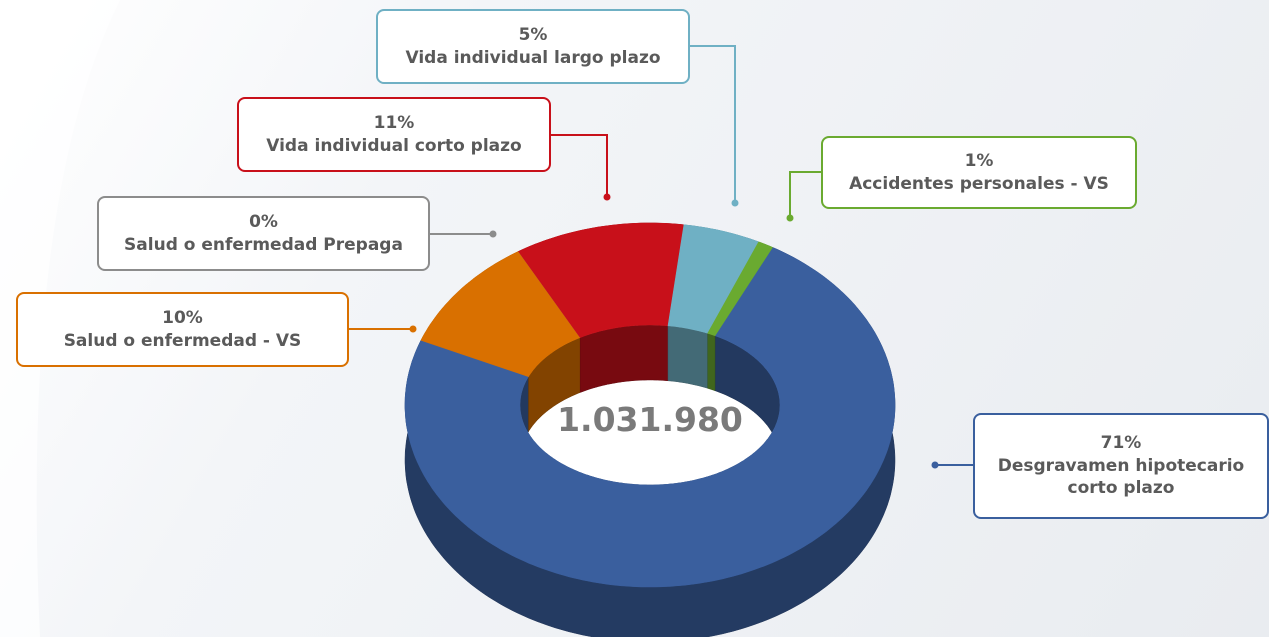 The image size is (1269, 637). I want to click on label-percent: 10%, so click(182, 317).